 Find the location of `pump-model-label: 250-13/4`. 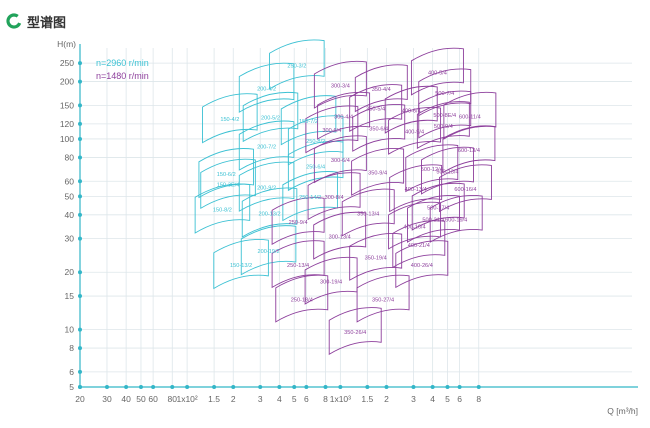

pump-model-label: 250-13/4 is located at coordinates (298, 266).